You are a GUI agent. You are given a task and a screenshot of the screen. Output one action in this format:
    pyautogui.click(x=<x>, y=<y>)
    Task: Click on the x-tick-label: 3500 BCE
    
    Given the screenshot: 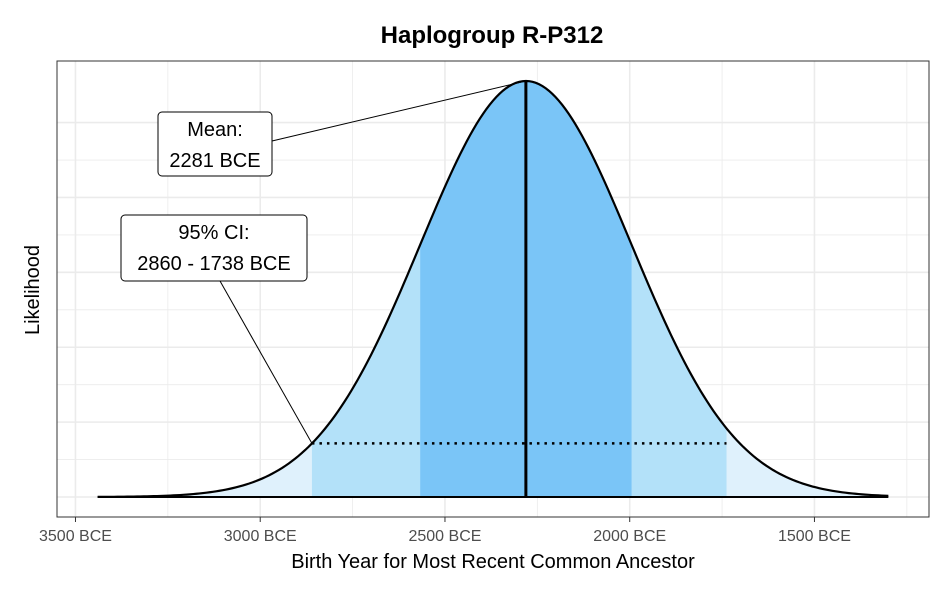 What is the action you would take?
    pyautogui.click(x=75, y=536)
    